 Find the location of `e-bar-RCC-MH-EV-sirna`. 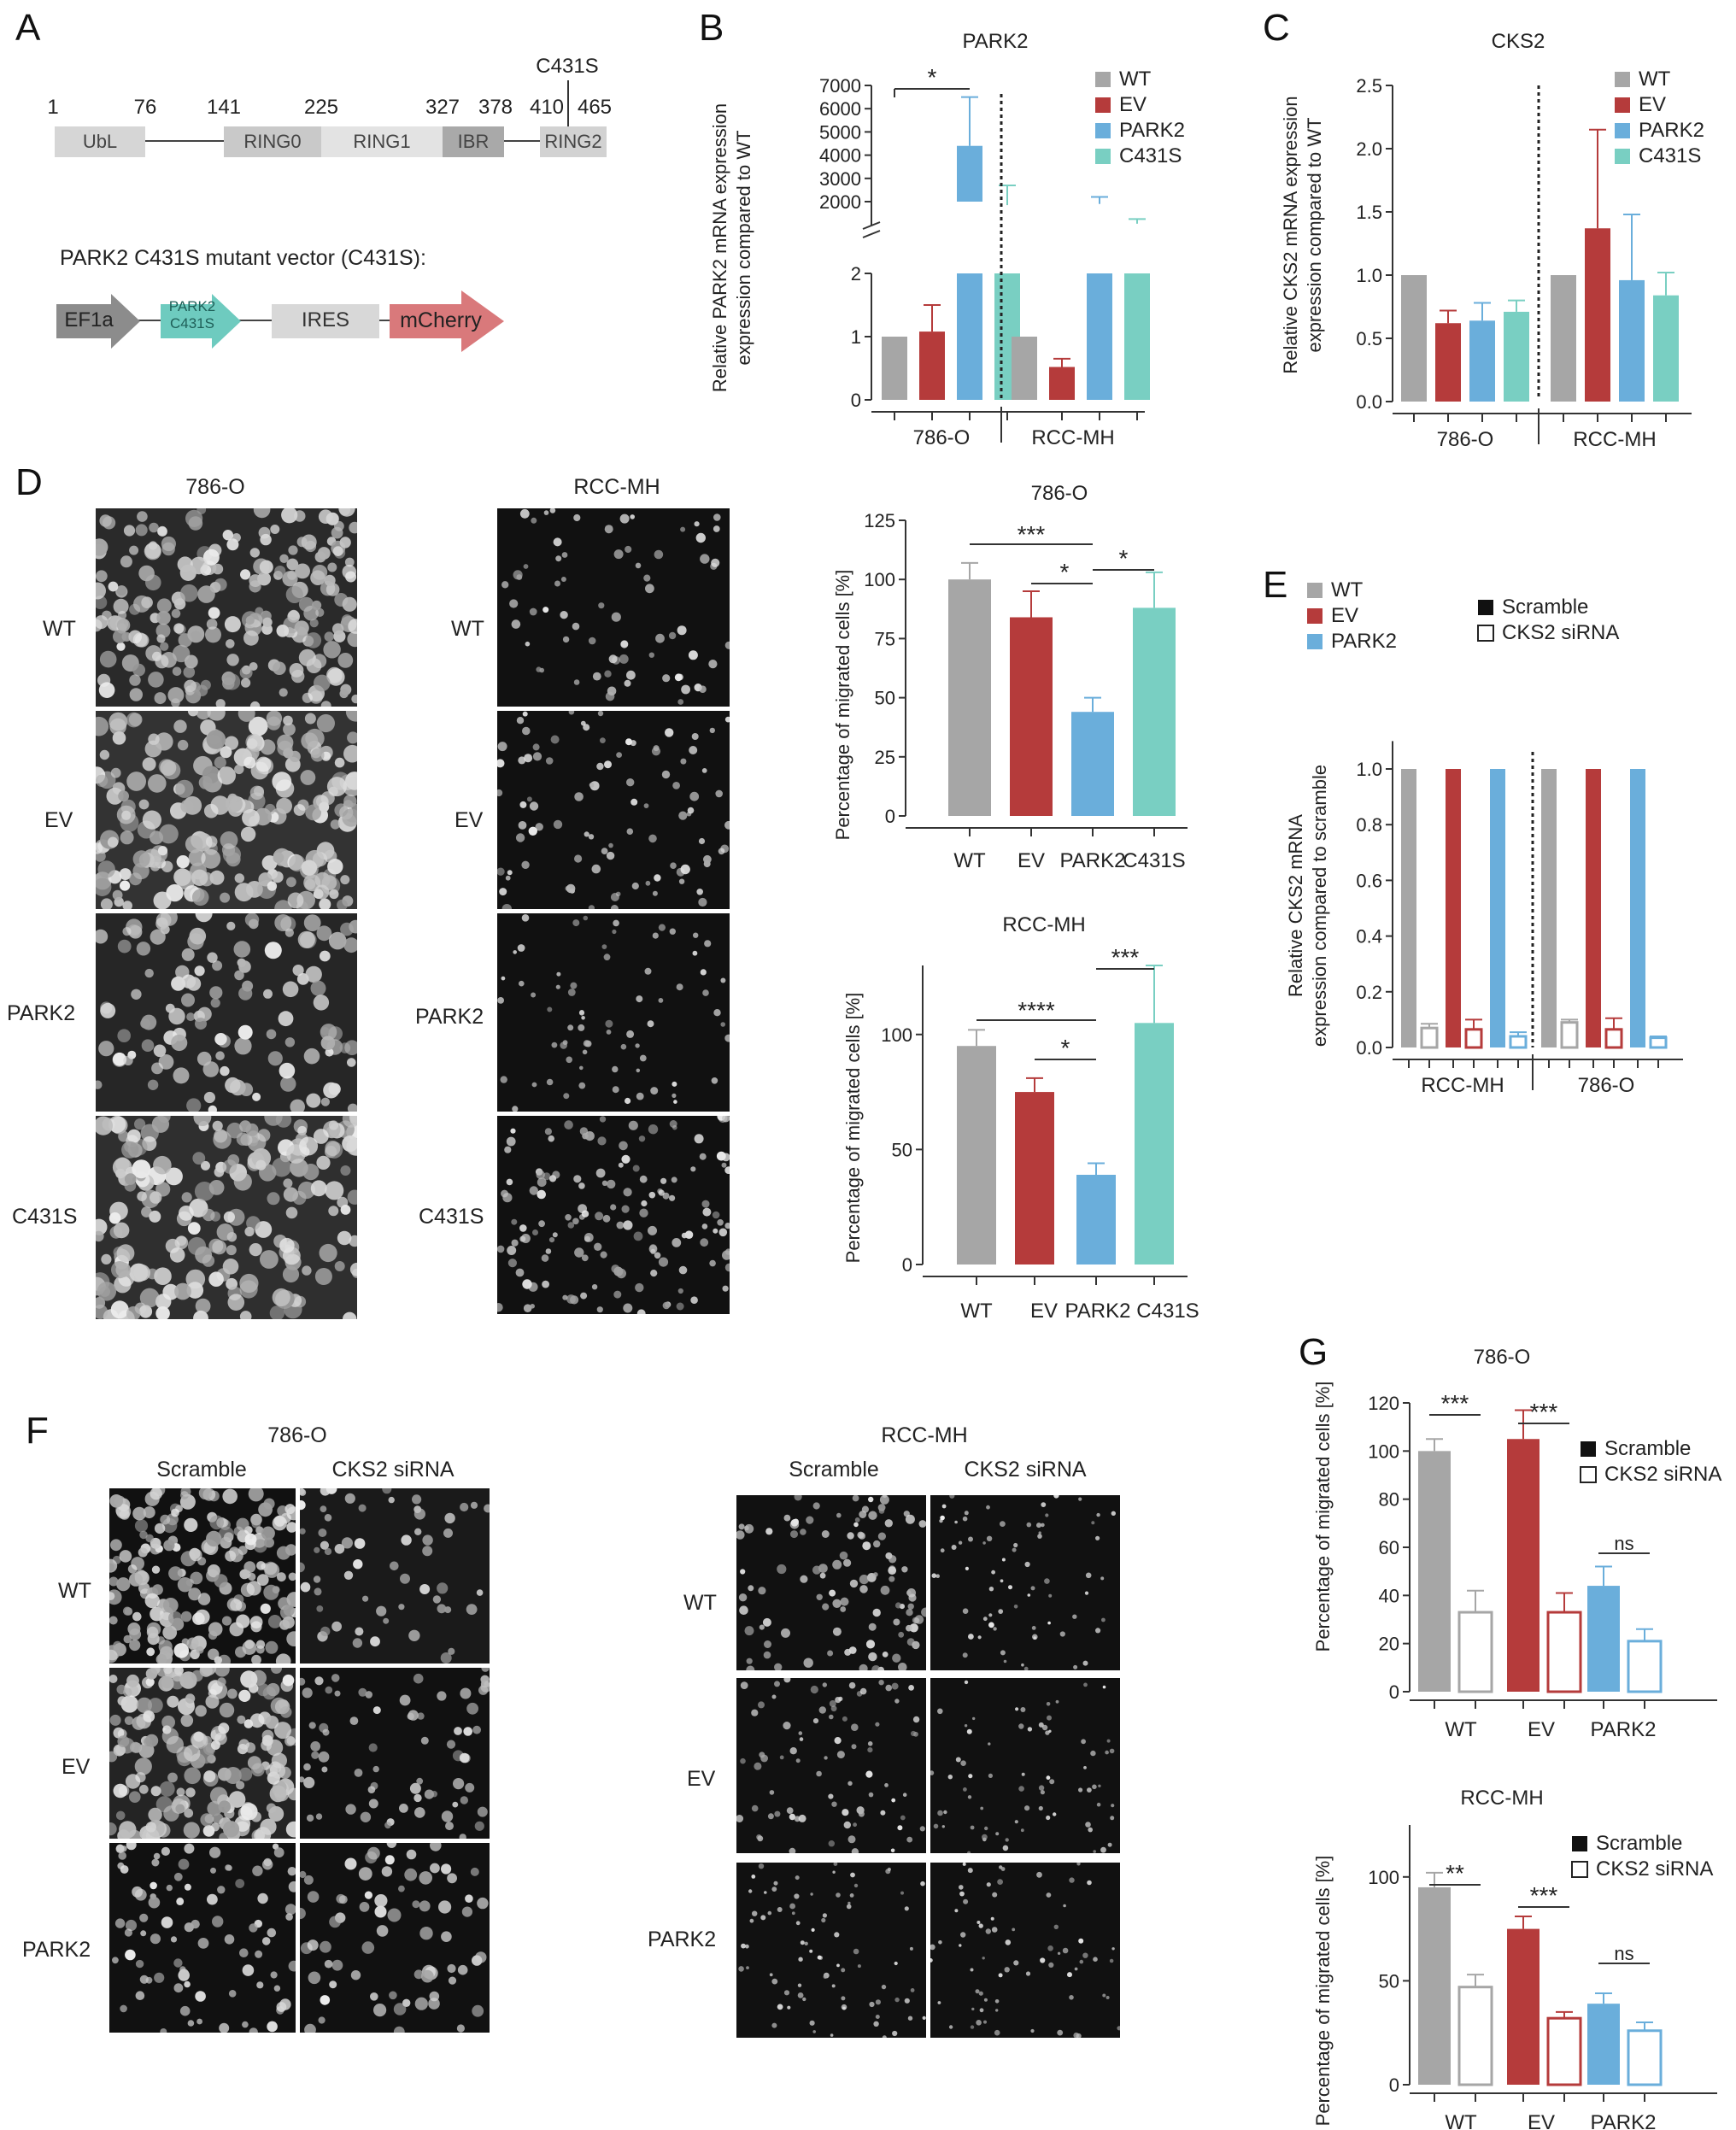

e-bar-RCC-MH-EV-sirna is located at coordinates (1473, 1038).